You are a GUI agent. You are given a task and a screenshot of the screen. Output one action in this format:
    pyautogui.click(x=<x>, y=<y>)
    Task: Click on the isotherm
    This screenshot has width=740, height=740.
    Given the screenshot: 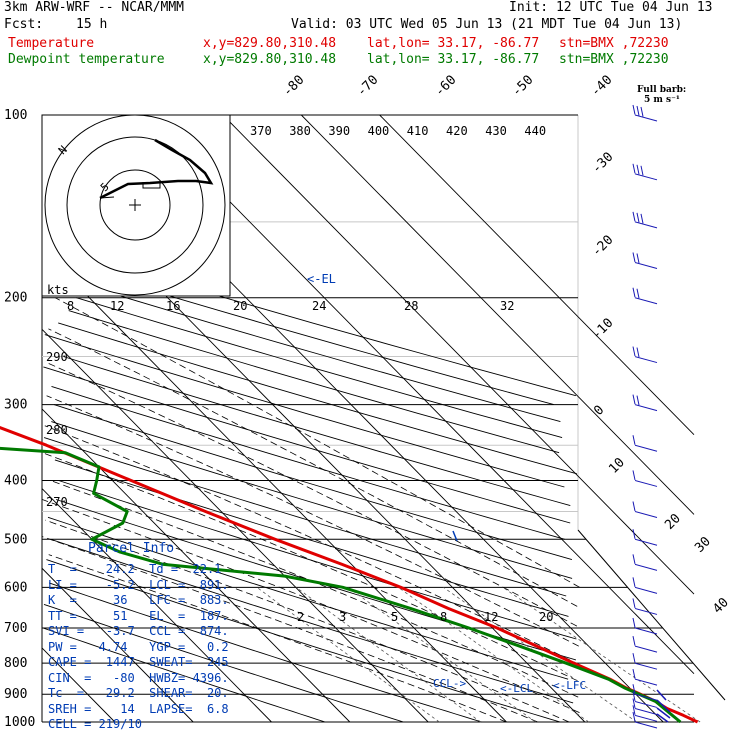 What is the action you would take?
    pyautogui.click(x=117, y=645)
    